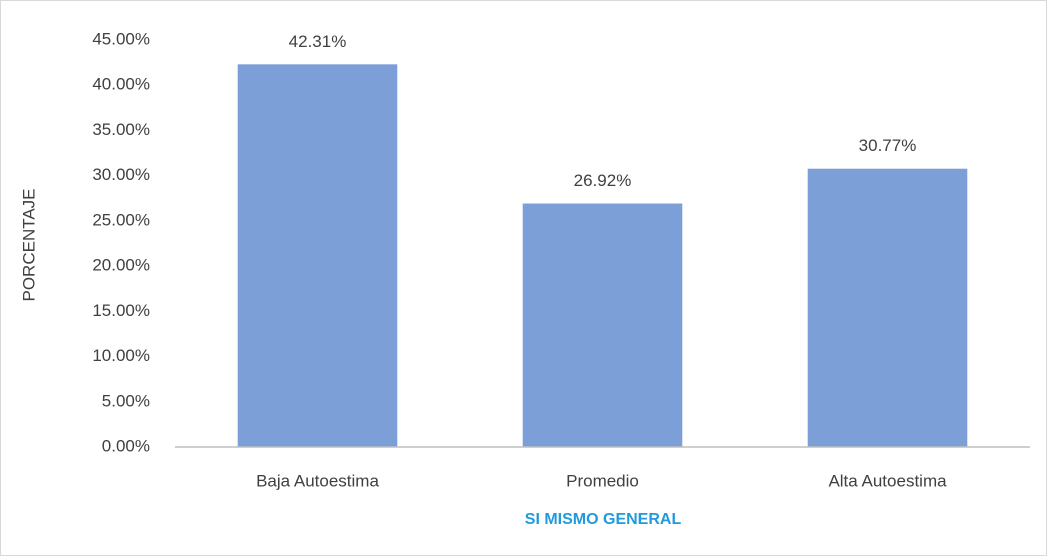  Describe the element at coordinates (121, 174) in the screenshot. I see `y-tick-label: 30.00%` at that location.